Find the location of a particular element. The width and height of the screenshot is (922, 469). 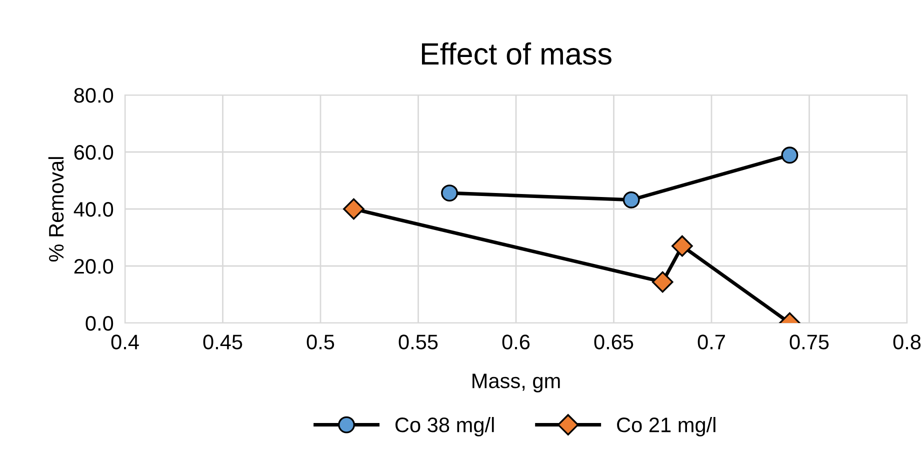

x-tick-label: 0.55 is located at coordinates (418, 342).